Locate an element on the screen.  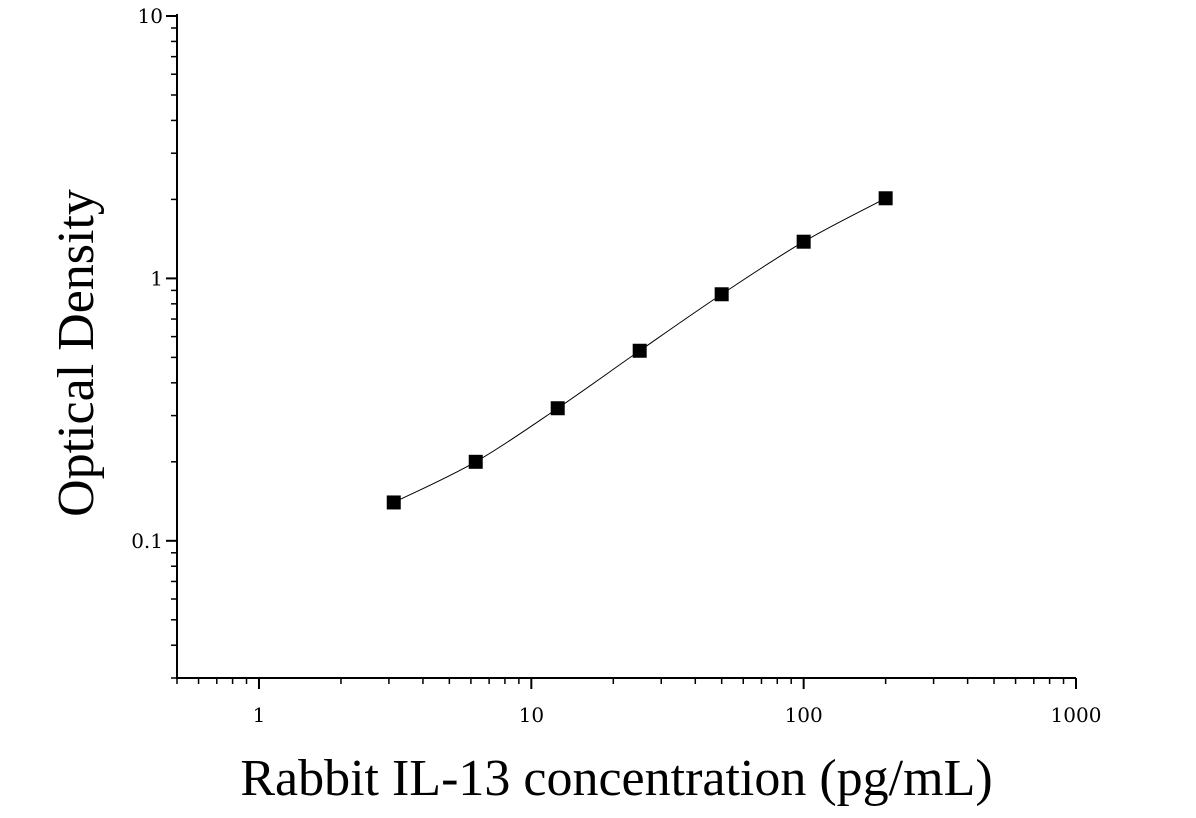
y-tick-label: 10 is located at coordinates (150, 16).